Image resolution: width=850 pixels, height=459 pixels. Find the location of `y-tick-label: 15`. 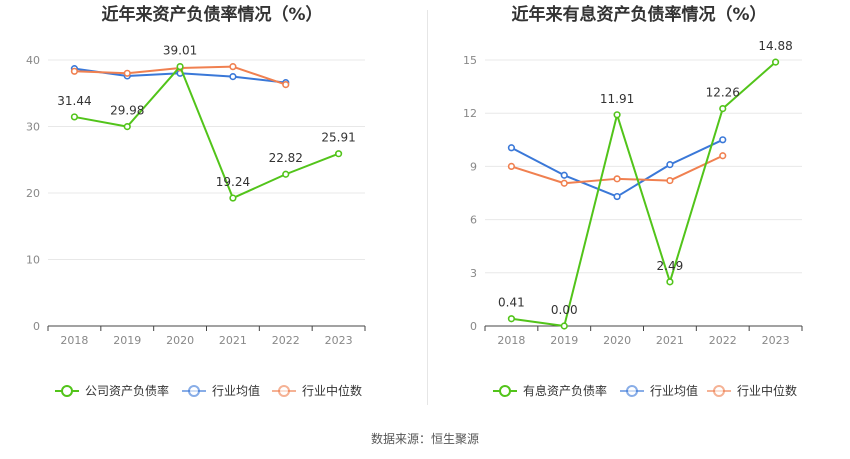

y-tick-label: 15 is located at coordinates (470, 60).